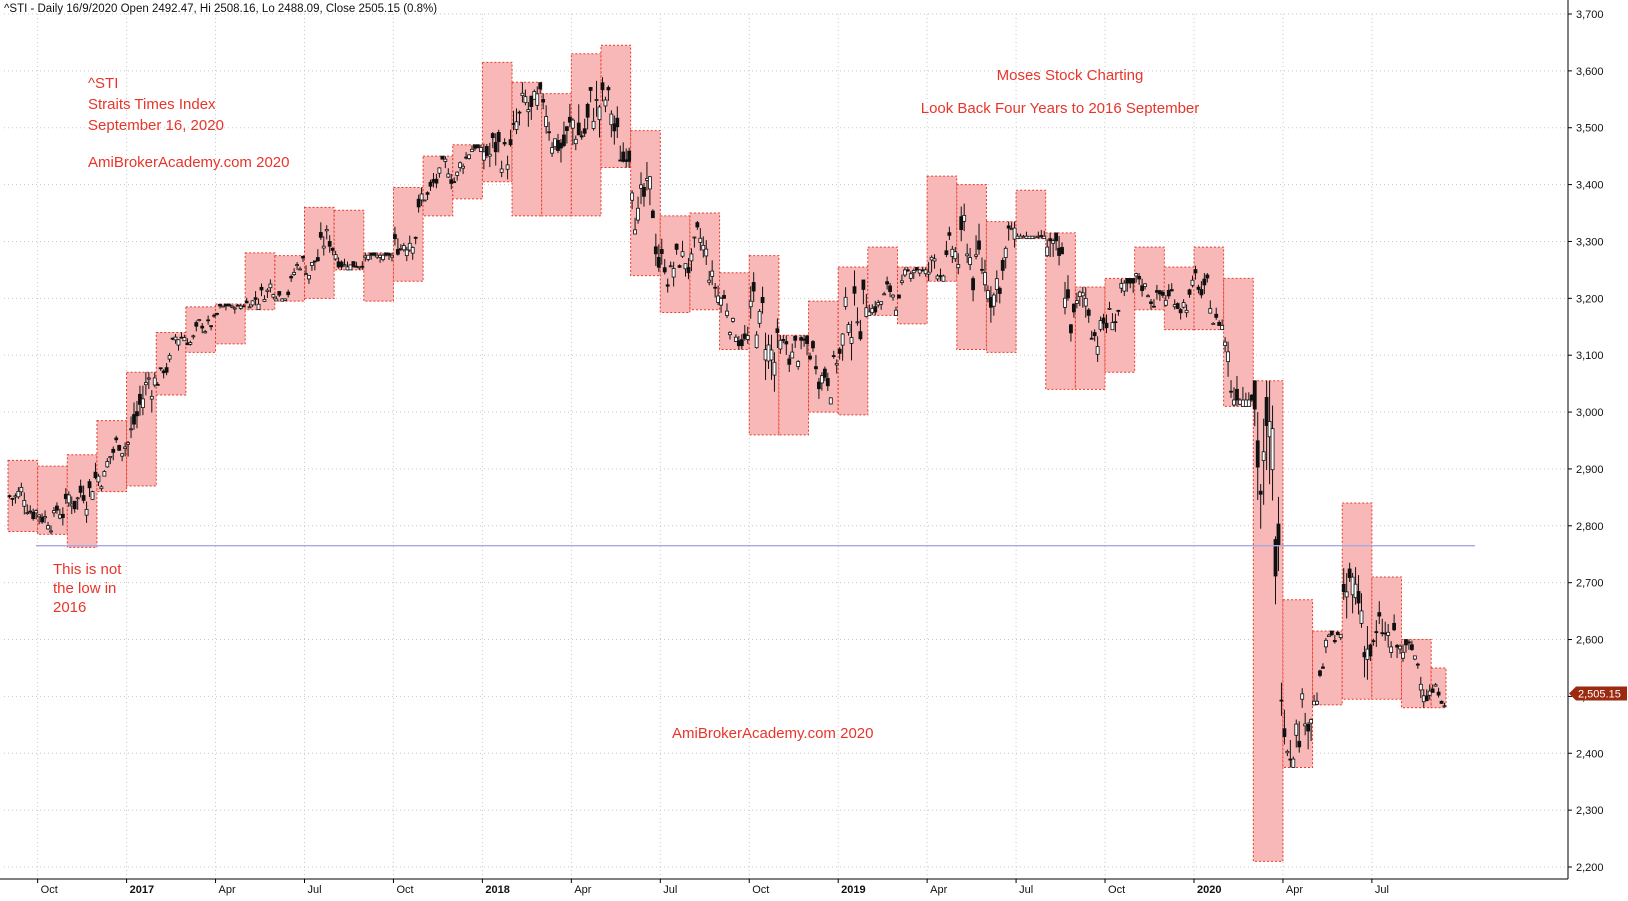 The width and height of the screenshot is (1628, 901). I want to click on last-price-marker: 2,505.15, so click(1598, 693).